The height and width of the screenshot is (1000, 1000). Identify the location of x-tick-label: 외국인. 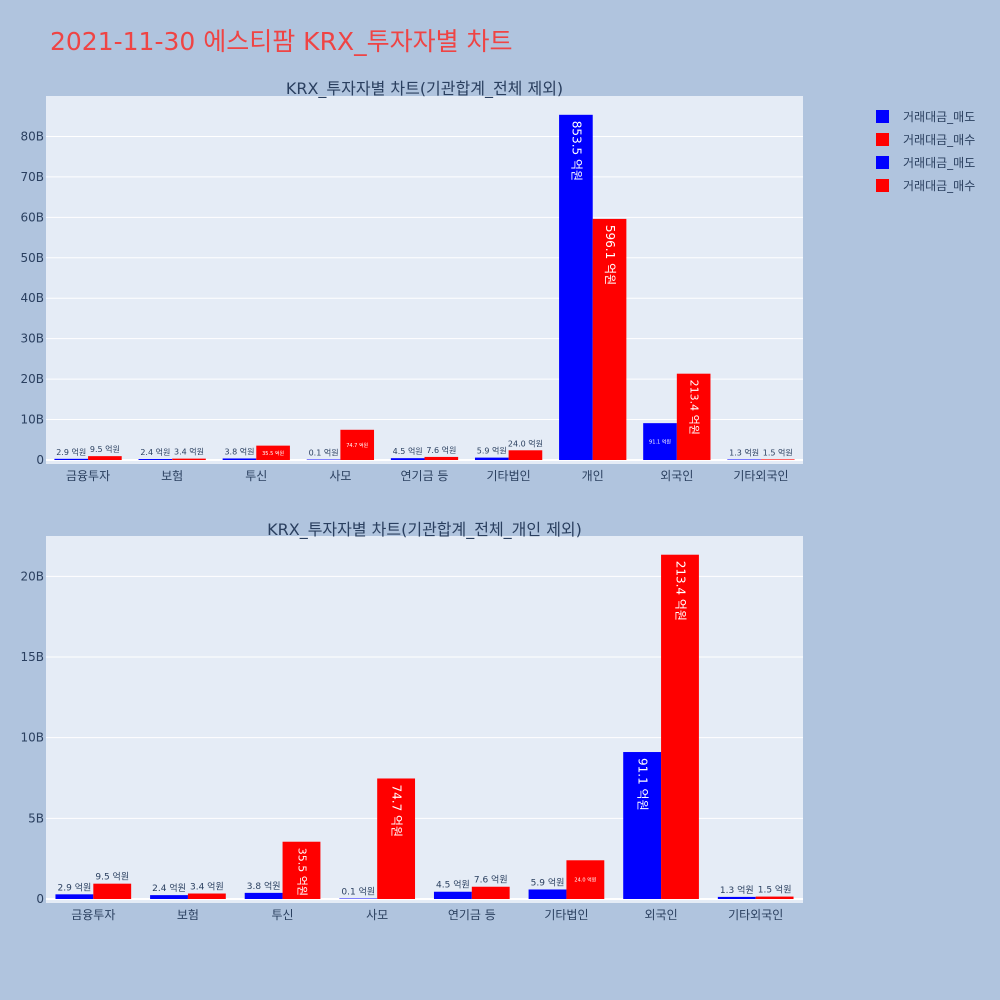
(661, 915).